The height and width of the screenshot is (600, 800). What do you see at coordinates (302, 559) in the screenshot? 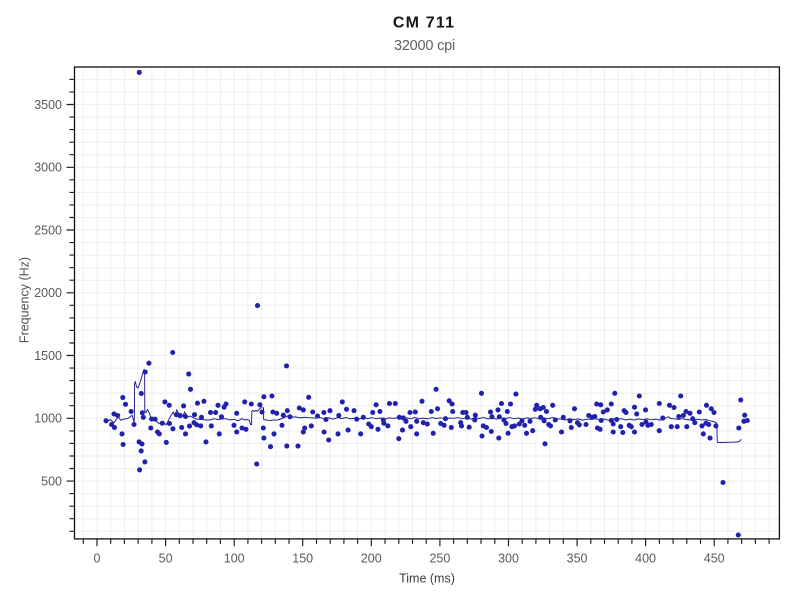
I see `svg-text: 150` at bounding box center [302, 559].